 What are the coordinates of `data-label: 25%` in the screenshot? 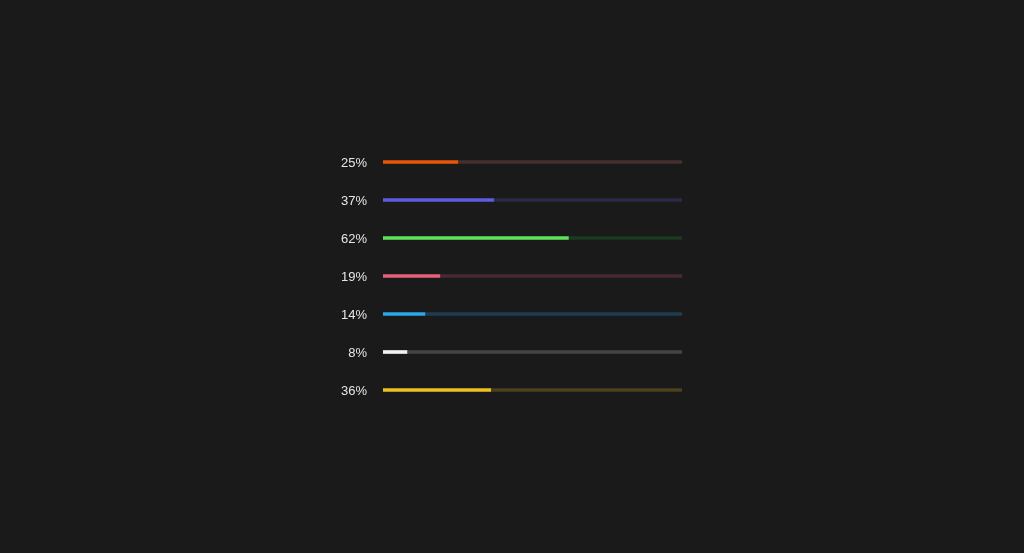 It's located at (354, 162).